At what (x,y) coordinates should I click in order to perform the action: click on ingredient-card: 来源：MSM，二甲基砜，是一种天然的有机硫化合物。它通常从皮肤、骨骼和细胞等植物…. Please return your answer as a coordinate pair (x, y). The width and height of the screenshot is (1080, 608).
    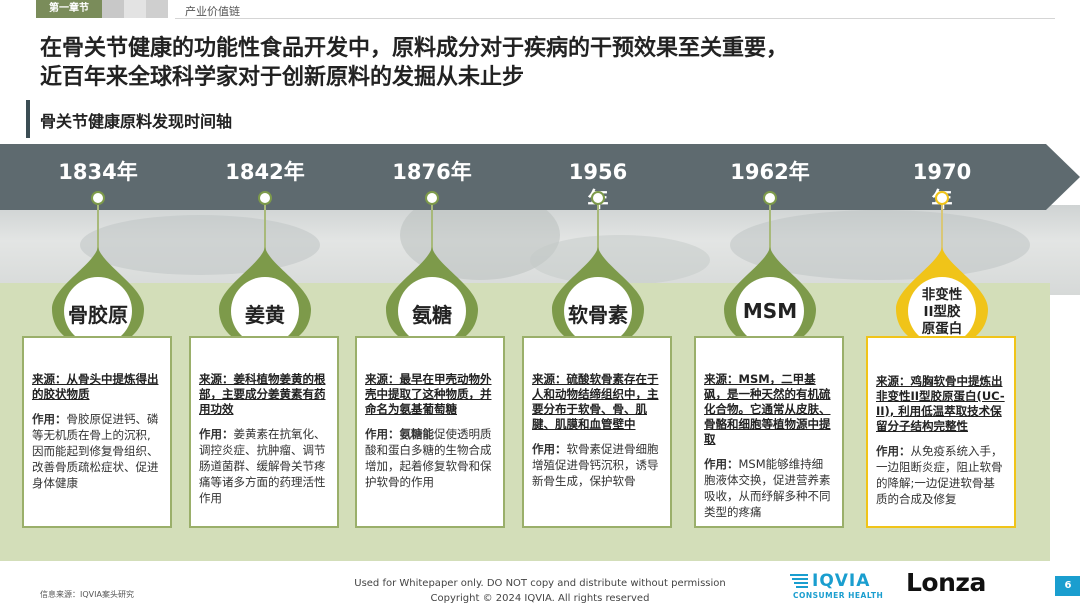
    Looking at the image, I should click on (769, 432).